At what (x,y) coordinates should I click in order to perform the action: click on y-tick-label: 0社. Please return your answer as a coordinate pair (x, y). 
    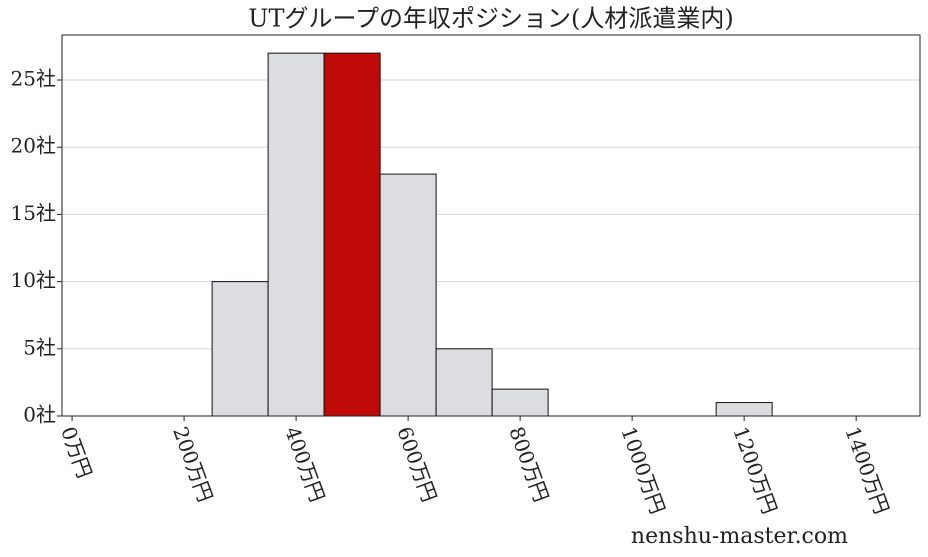
    Looking at the image, I should click on (39, 415).